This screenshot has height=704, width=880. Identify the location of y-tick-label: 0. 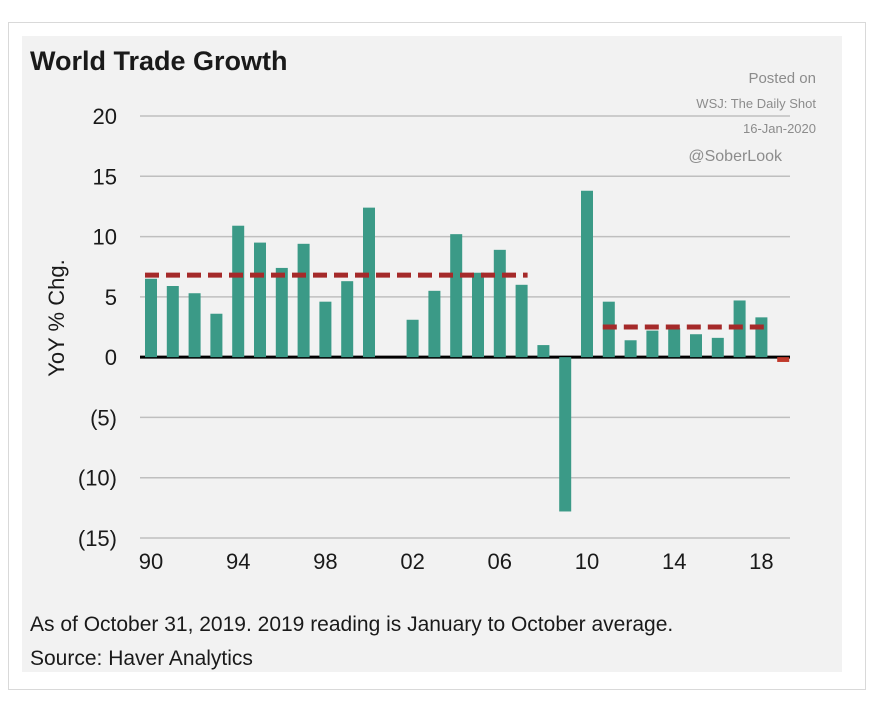
(111, 357).